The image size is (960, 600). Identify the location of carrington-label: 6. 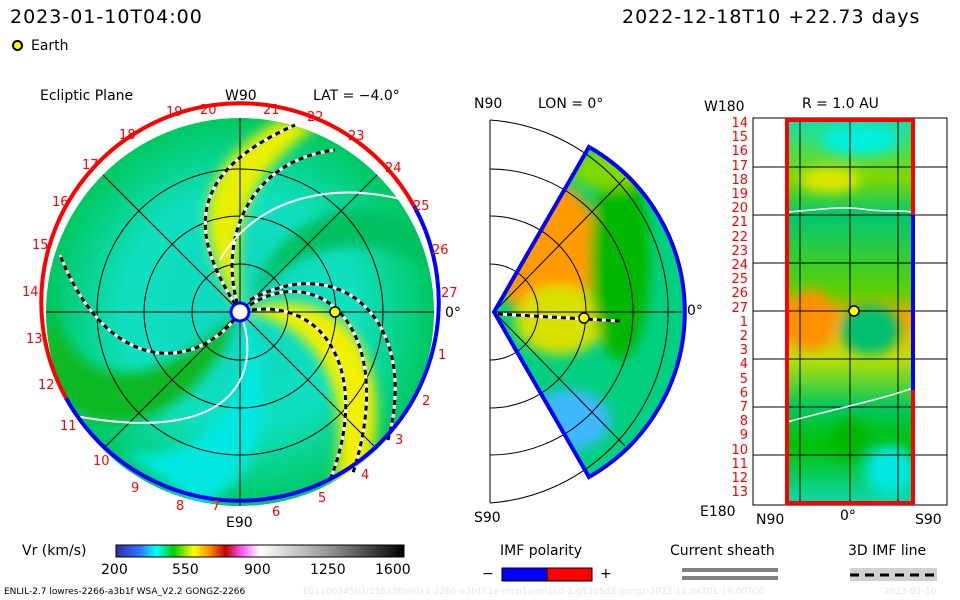
(276, 512).